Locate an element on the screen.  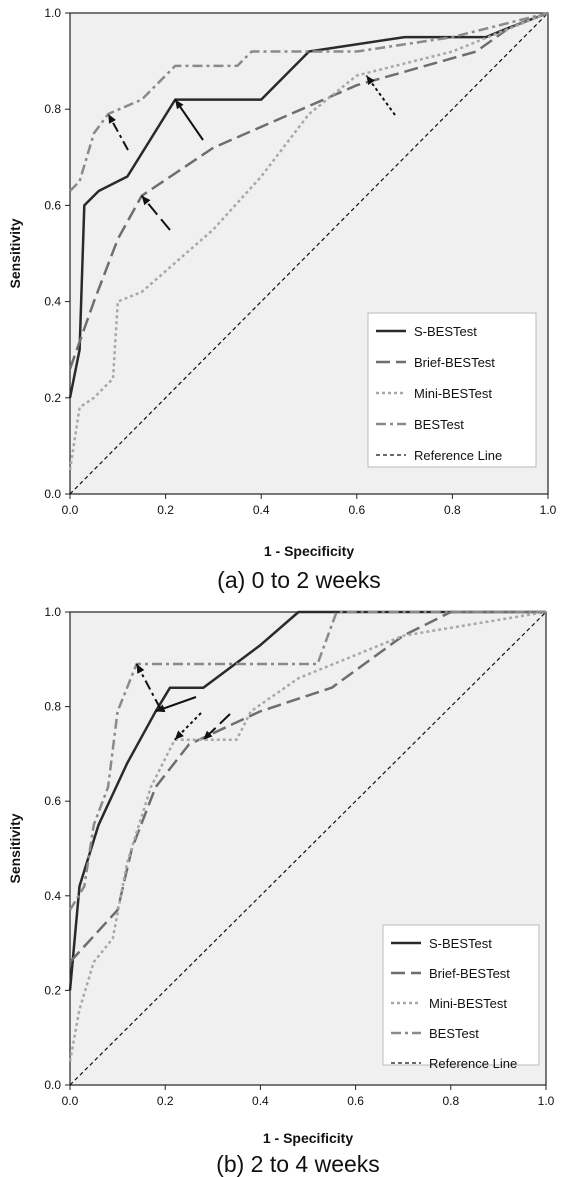
series-line-bestest is located at coordinates (309, 101).